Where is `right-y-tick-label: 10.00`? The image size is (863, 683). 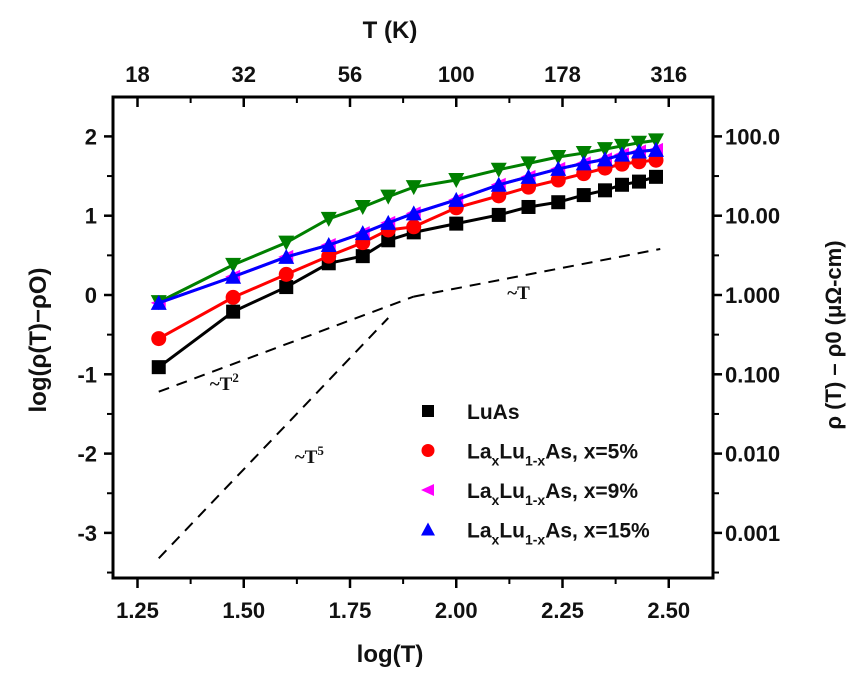
right-y-tick-label: 10.00 is located at coordinates (752, 216).